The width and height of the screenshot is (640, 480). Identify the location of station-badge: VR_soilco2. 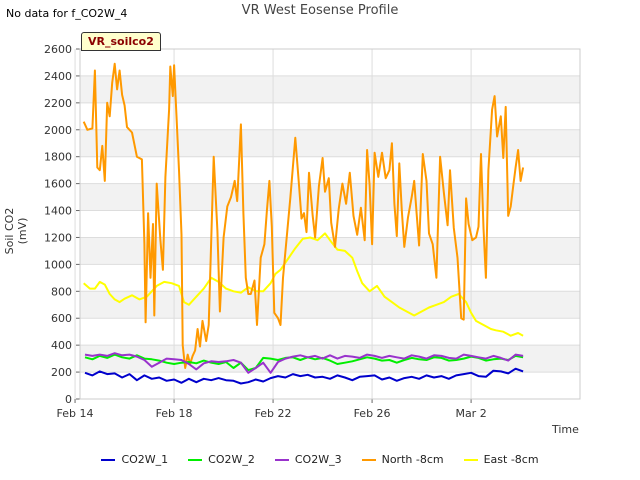
(121, 41).